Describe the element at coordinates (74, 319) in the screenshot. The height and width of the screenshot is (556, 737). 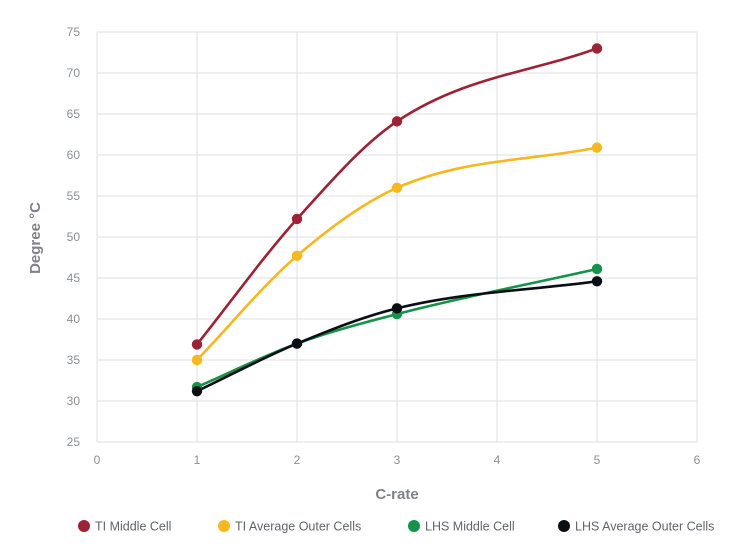
I see `y-tick-label: 40` at that location.